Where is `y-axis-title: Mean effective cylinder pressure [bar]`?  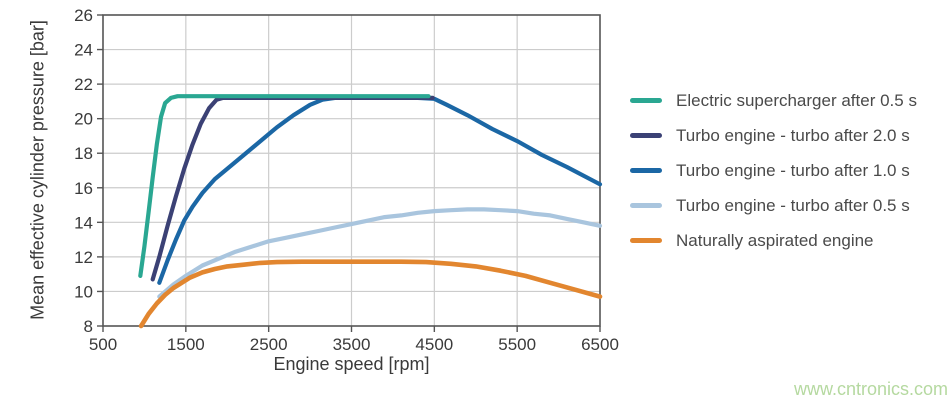
y-axis-title: Mean effective cylinder pressure [bar] is located at coordinates (37, 170).